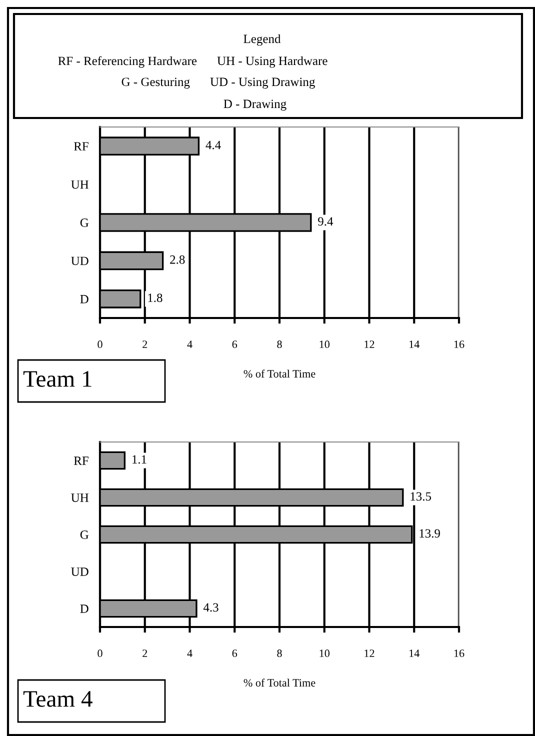 This screenshot has width=535, height=736. Describe the element at coordinates (156, 83) in the screenshot. I see `text: G - Gesturing` at that location.